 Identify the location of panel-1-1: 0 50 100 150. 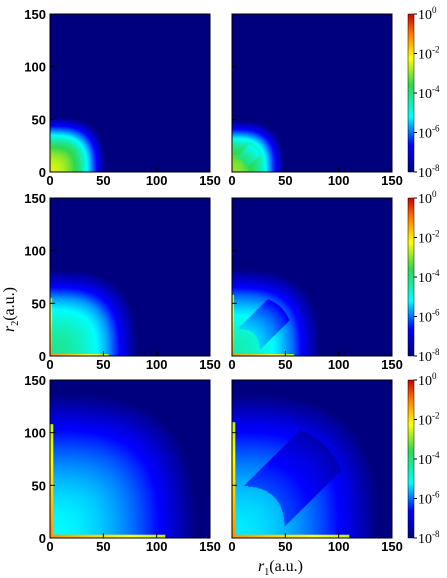
(315, 284).